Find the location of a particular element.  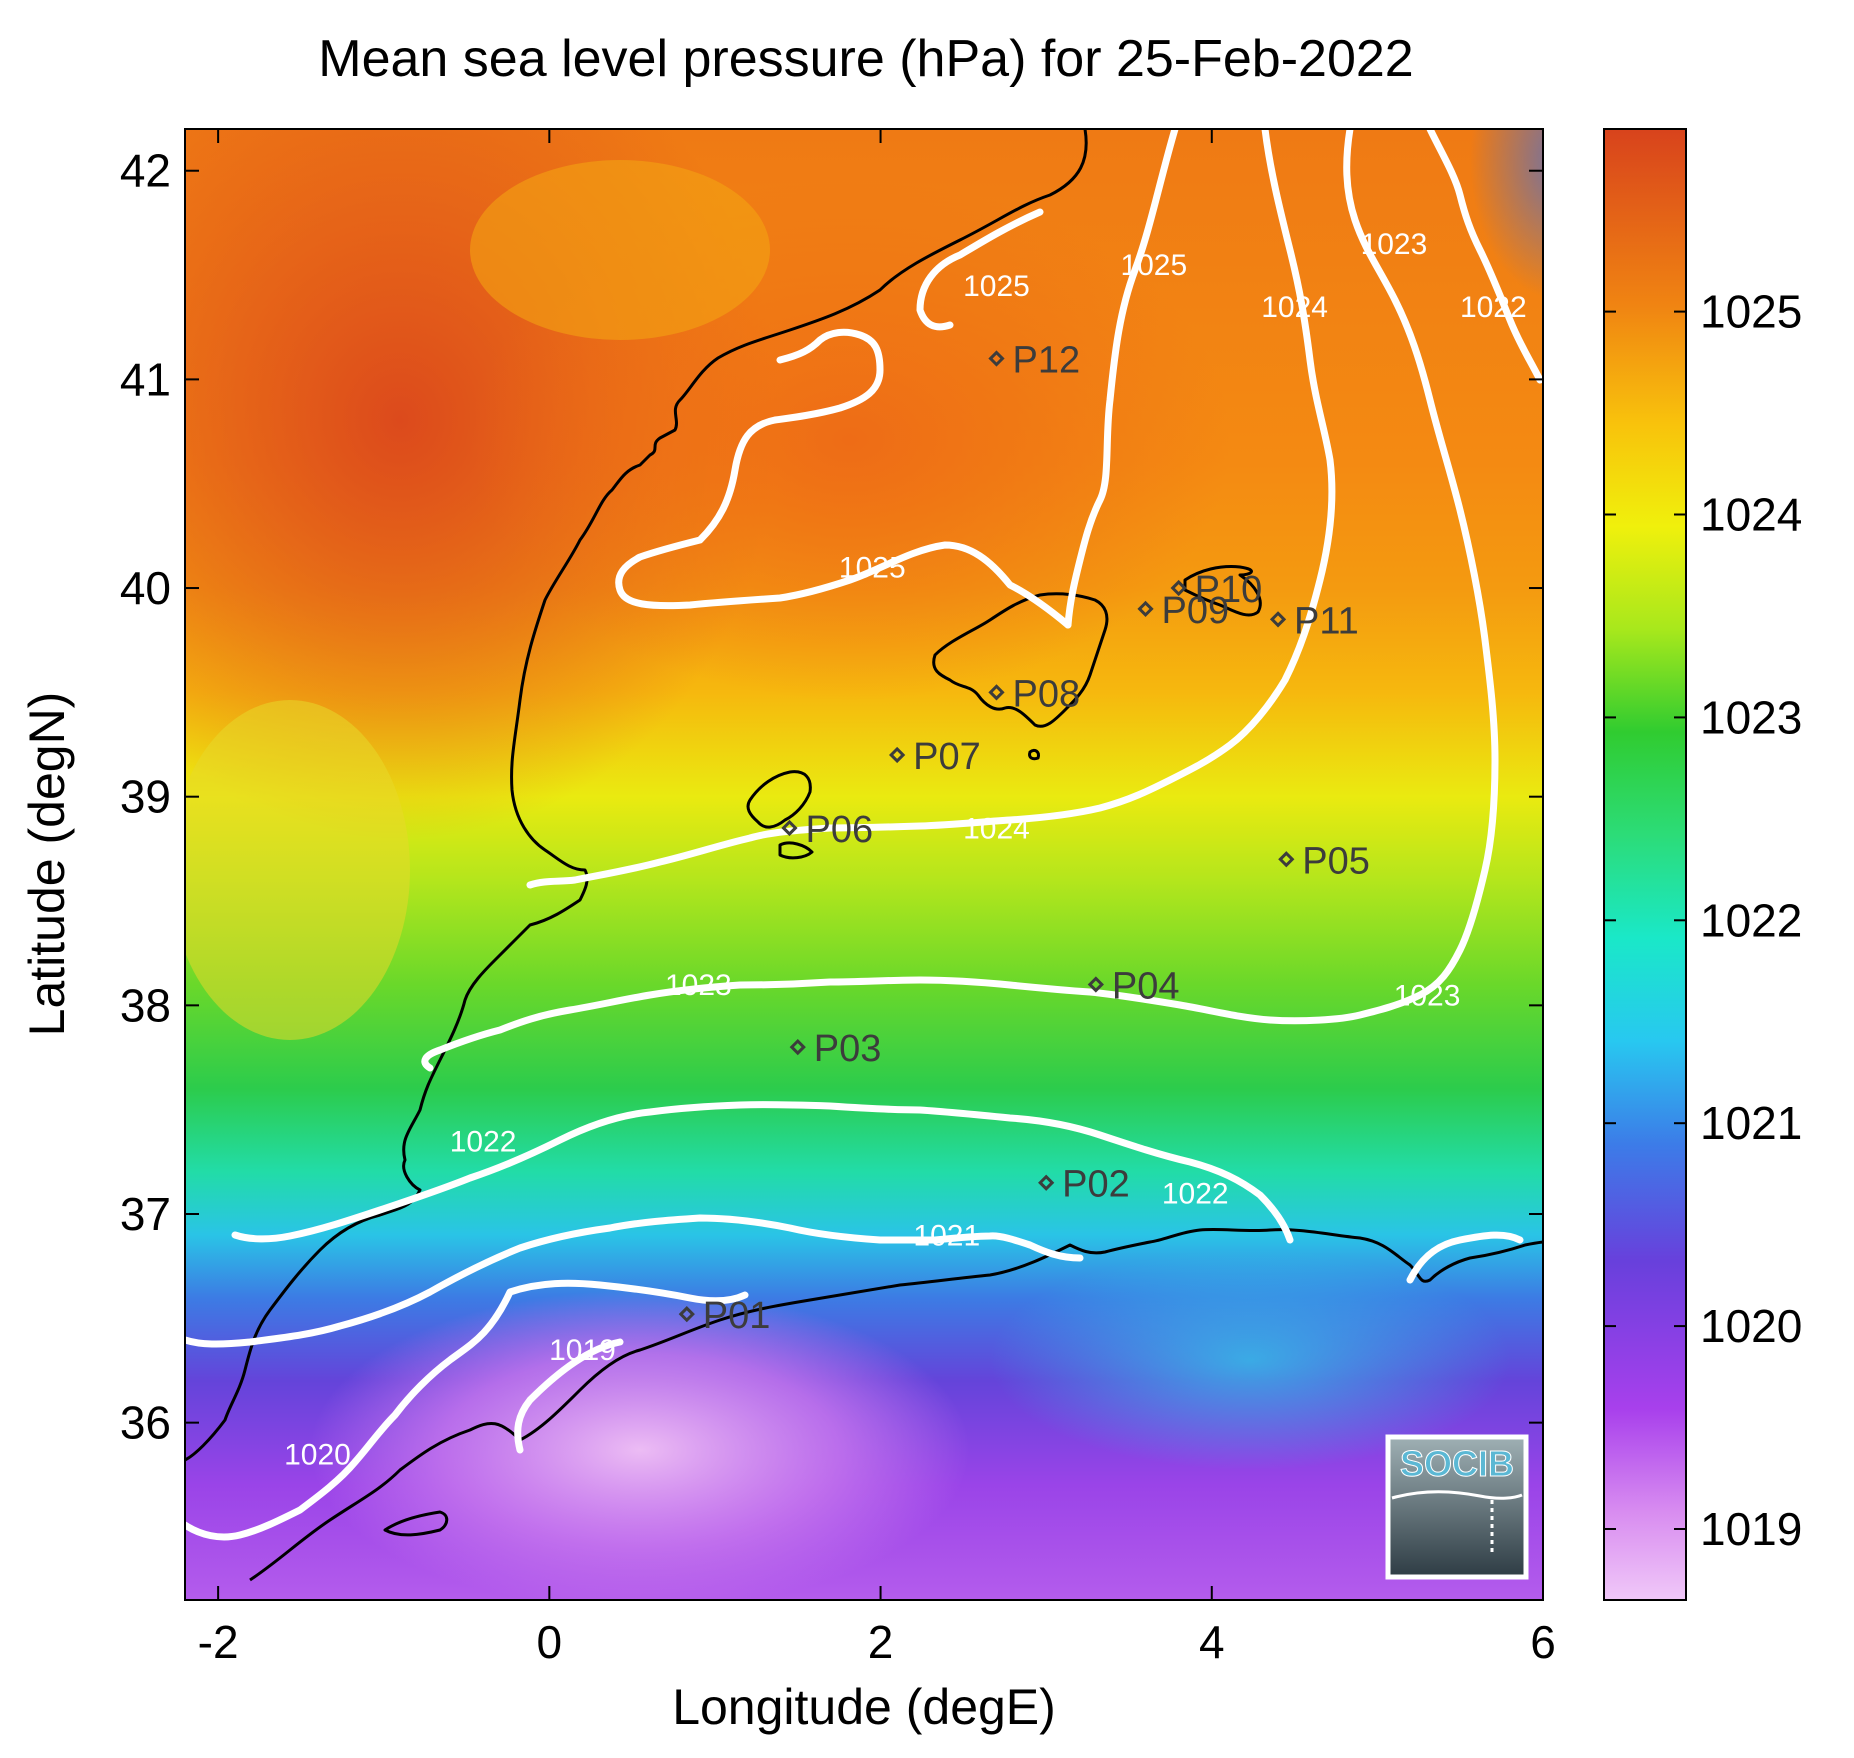

station-label-p01: P01 is located at coordinates (737, 1316).